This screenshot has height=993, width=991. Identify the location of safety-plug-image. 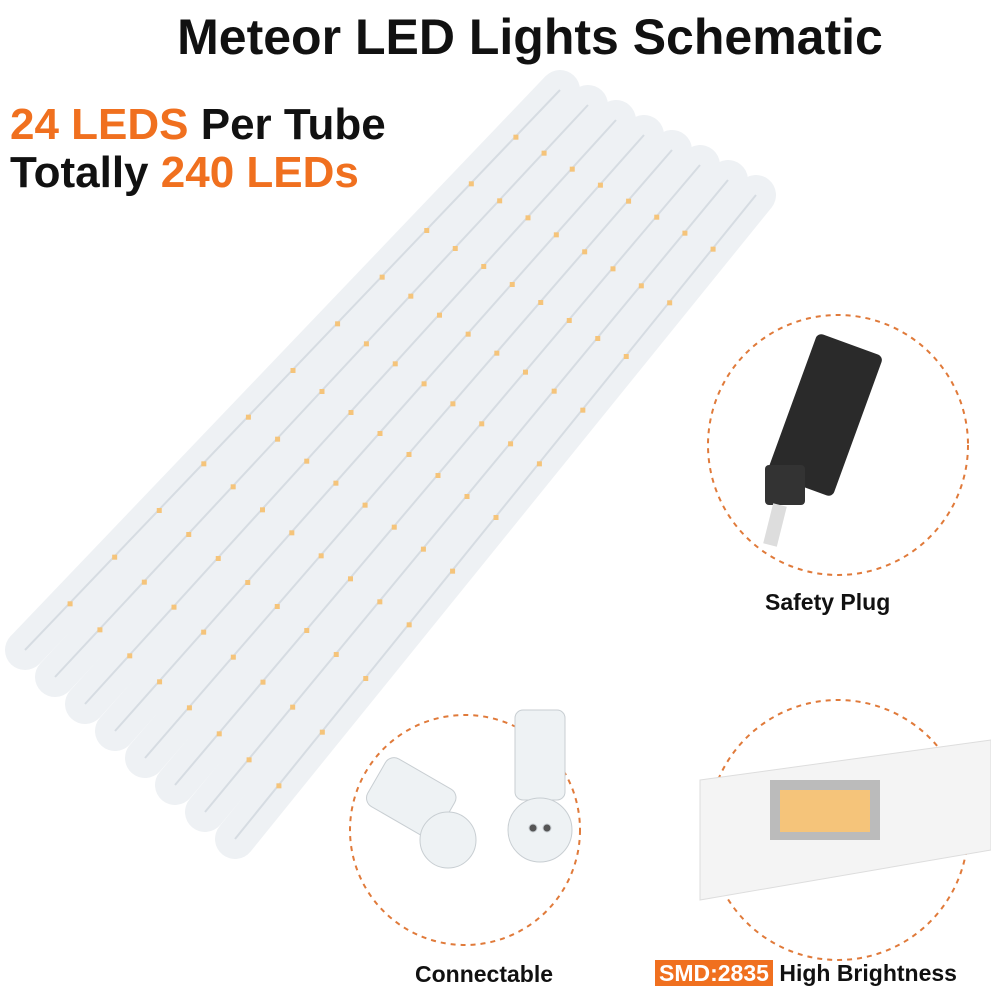
(822, 440).